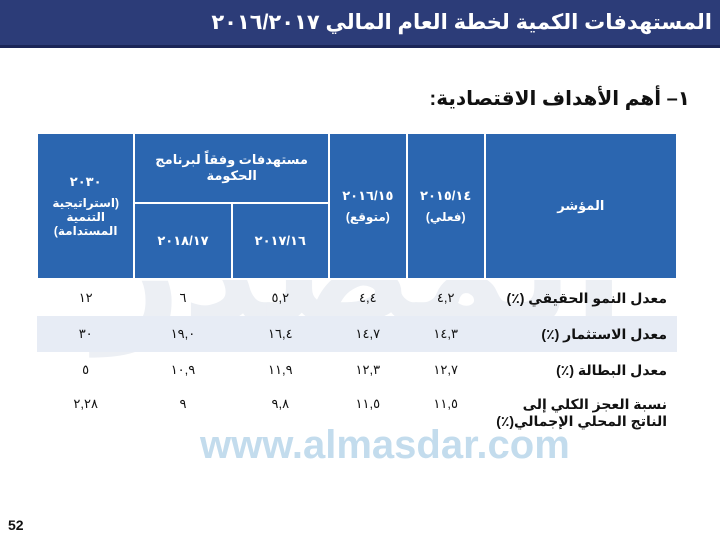 This screenshot has height=540, width=720. What do you see at coordinates (16, 525) in the screenshot?
I see `page-number: 52` at bounding box center [16, 525].